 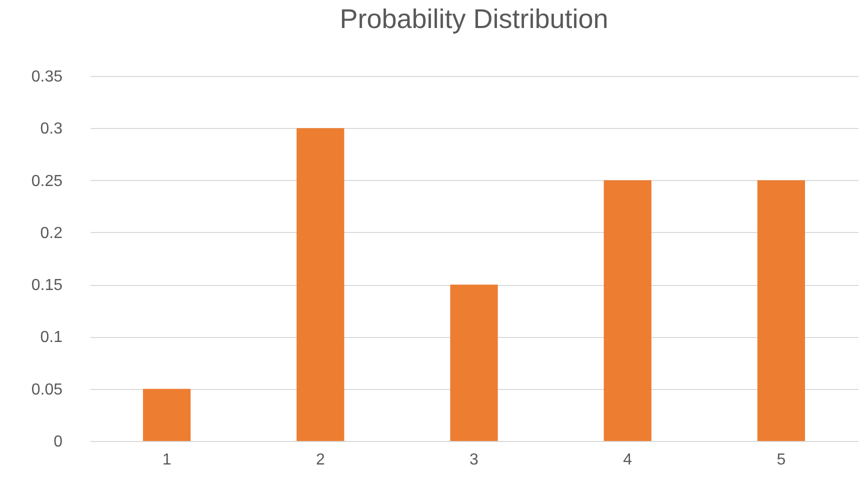 What do you see at coordinates (781, 460) in the screenshot?
I see `x-tick-label: 5` at bounding box center [781, 460].